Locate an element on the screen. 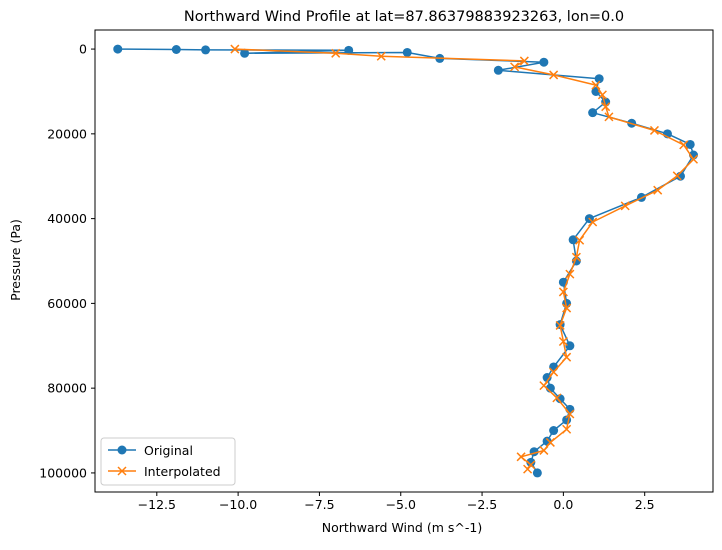  x-tick-label: −5.0 is located at coordinates (401, 504).